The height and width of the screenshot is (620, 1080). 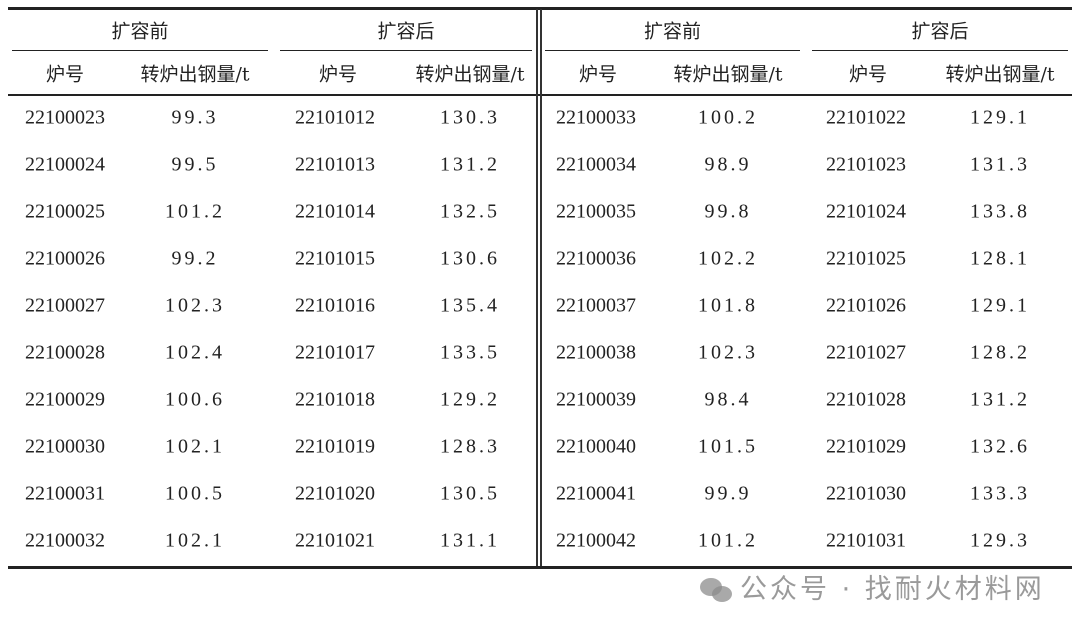 I want to click on cell-tapping-weight: 98.9, so click(x=728, y=164).